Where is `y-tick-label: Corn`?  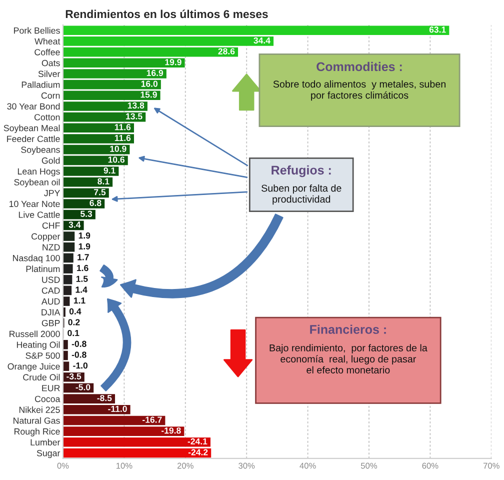
y-tick-label: Corn is located at coordinates (50, 95).